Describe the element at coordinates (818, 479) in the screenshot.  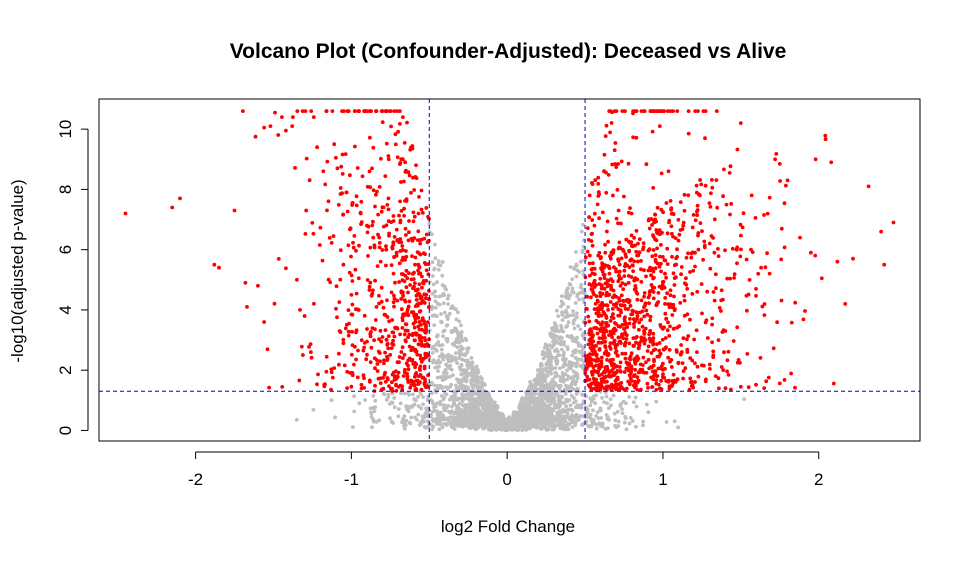
I see `x-tick-label: 2` at that location.